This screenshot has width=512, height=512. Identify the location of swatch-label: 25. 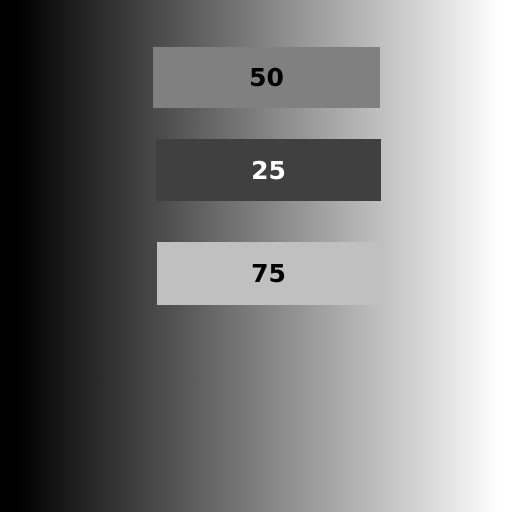
(268, 170).